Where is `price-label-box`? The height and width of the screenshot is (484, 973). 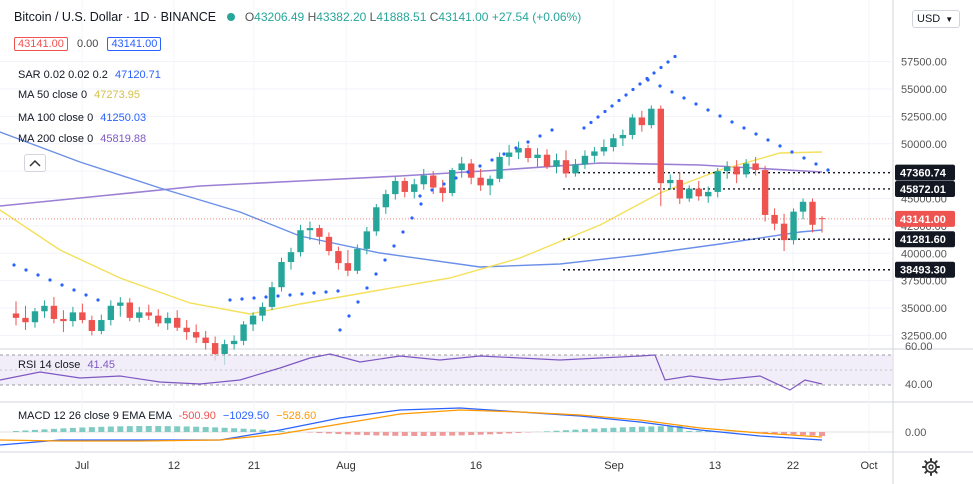
price-label-box is located at coordinates (925, 269).